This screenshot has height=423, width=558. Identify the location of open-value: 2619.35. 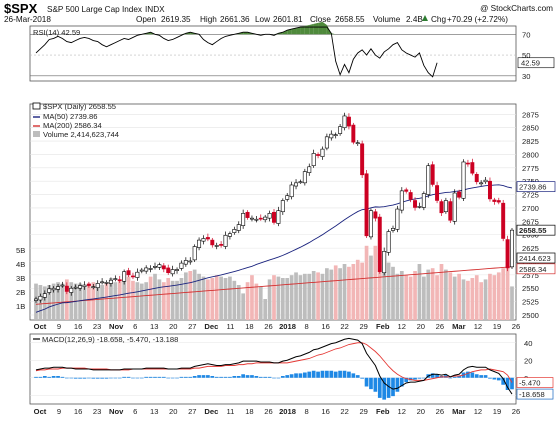
(176, 19).